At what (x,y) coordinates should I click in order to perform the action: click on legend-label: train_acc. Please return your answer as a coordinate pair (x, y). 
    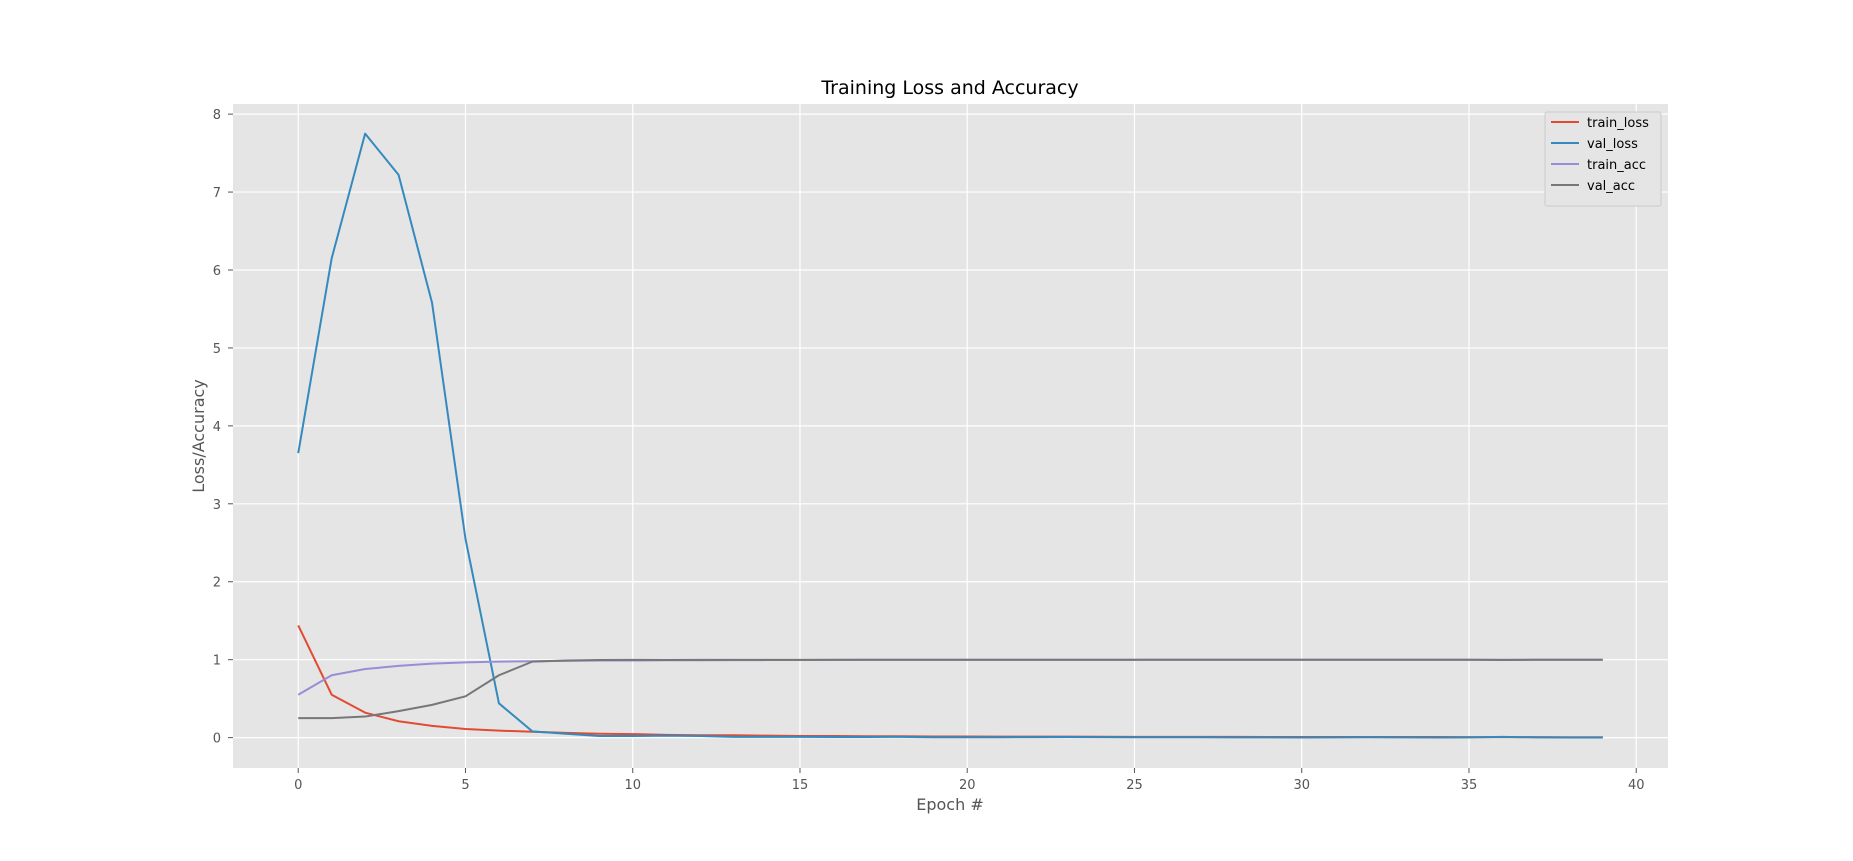
    Looking at the image, I should click on (1616, 165).